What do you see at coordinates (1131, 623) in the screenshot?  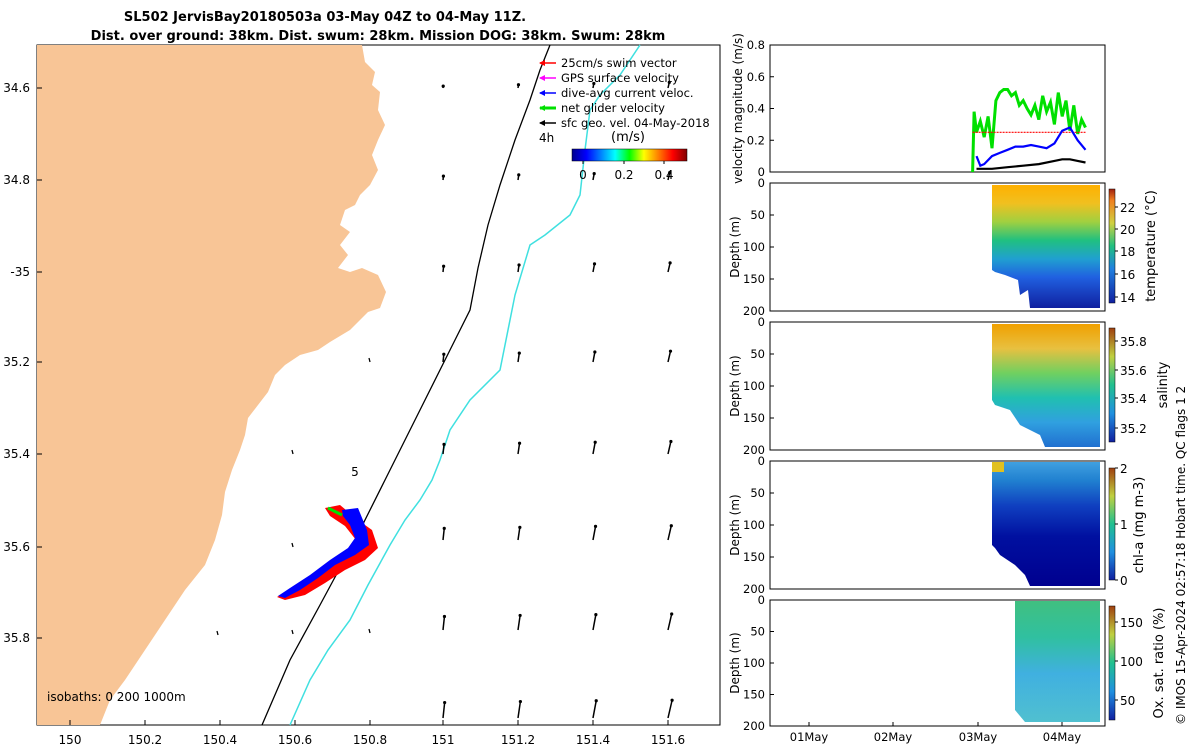 I see `colorbar-tick-label: 150` at bounding box center [1131, 623].